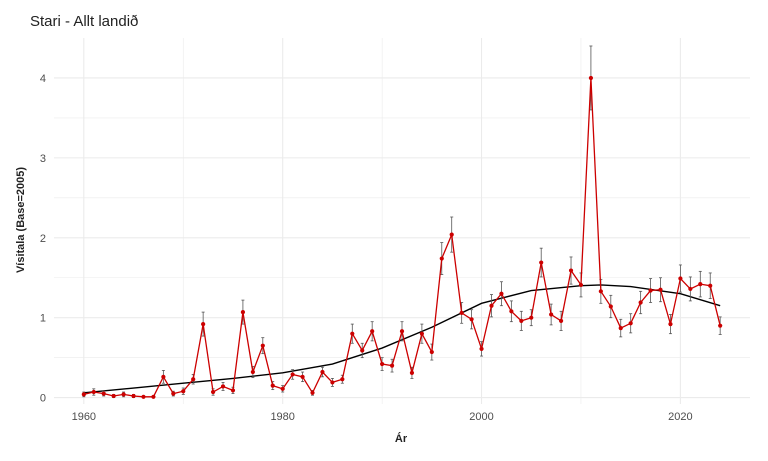 The image size is (768, 461). What do you see at coordinates (401, 438) in the screenshot?
I see `x-axis-label: Ár` at bounding box center [401, 438].